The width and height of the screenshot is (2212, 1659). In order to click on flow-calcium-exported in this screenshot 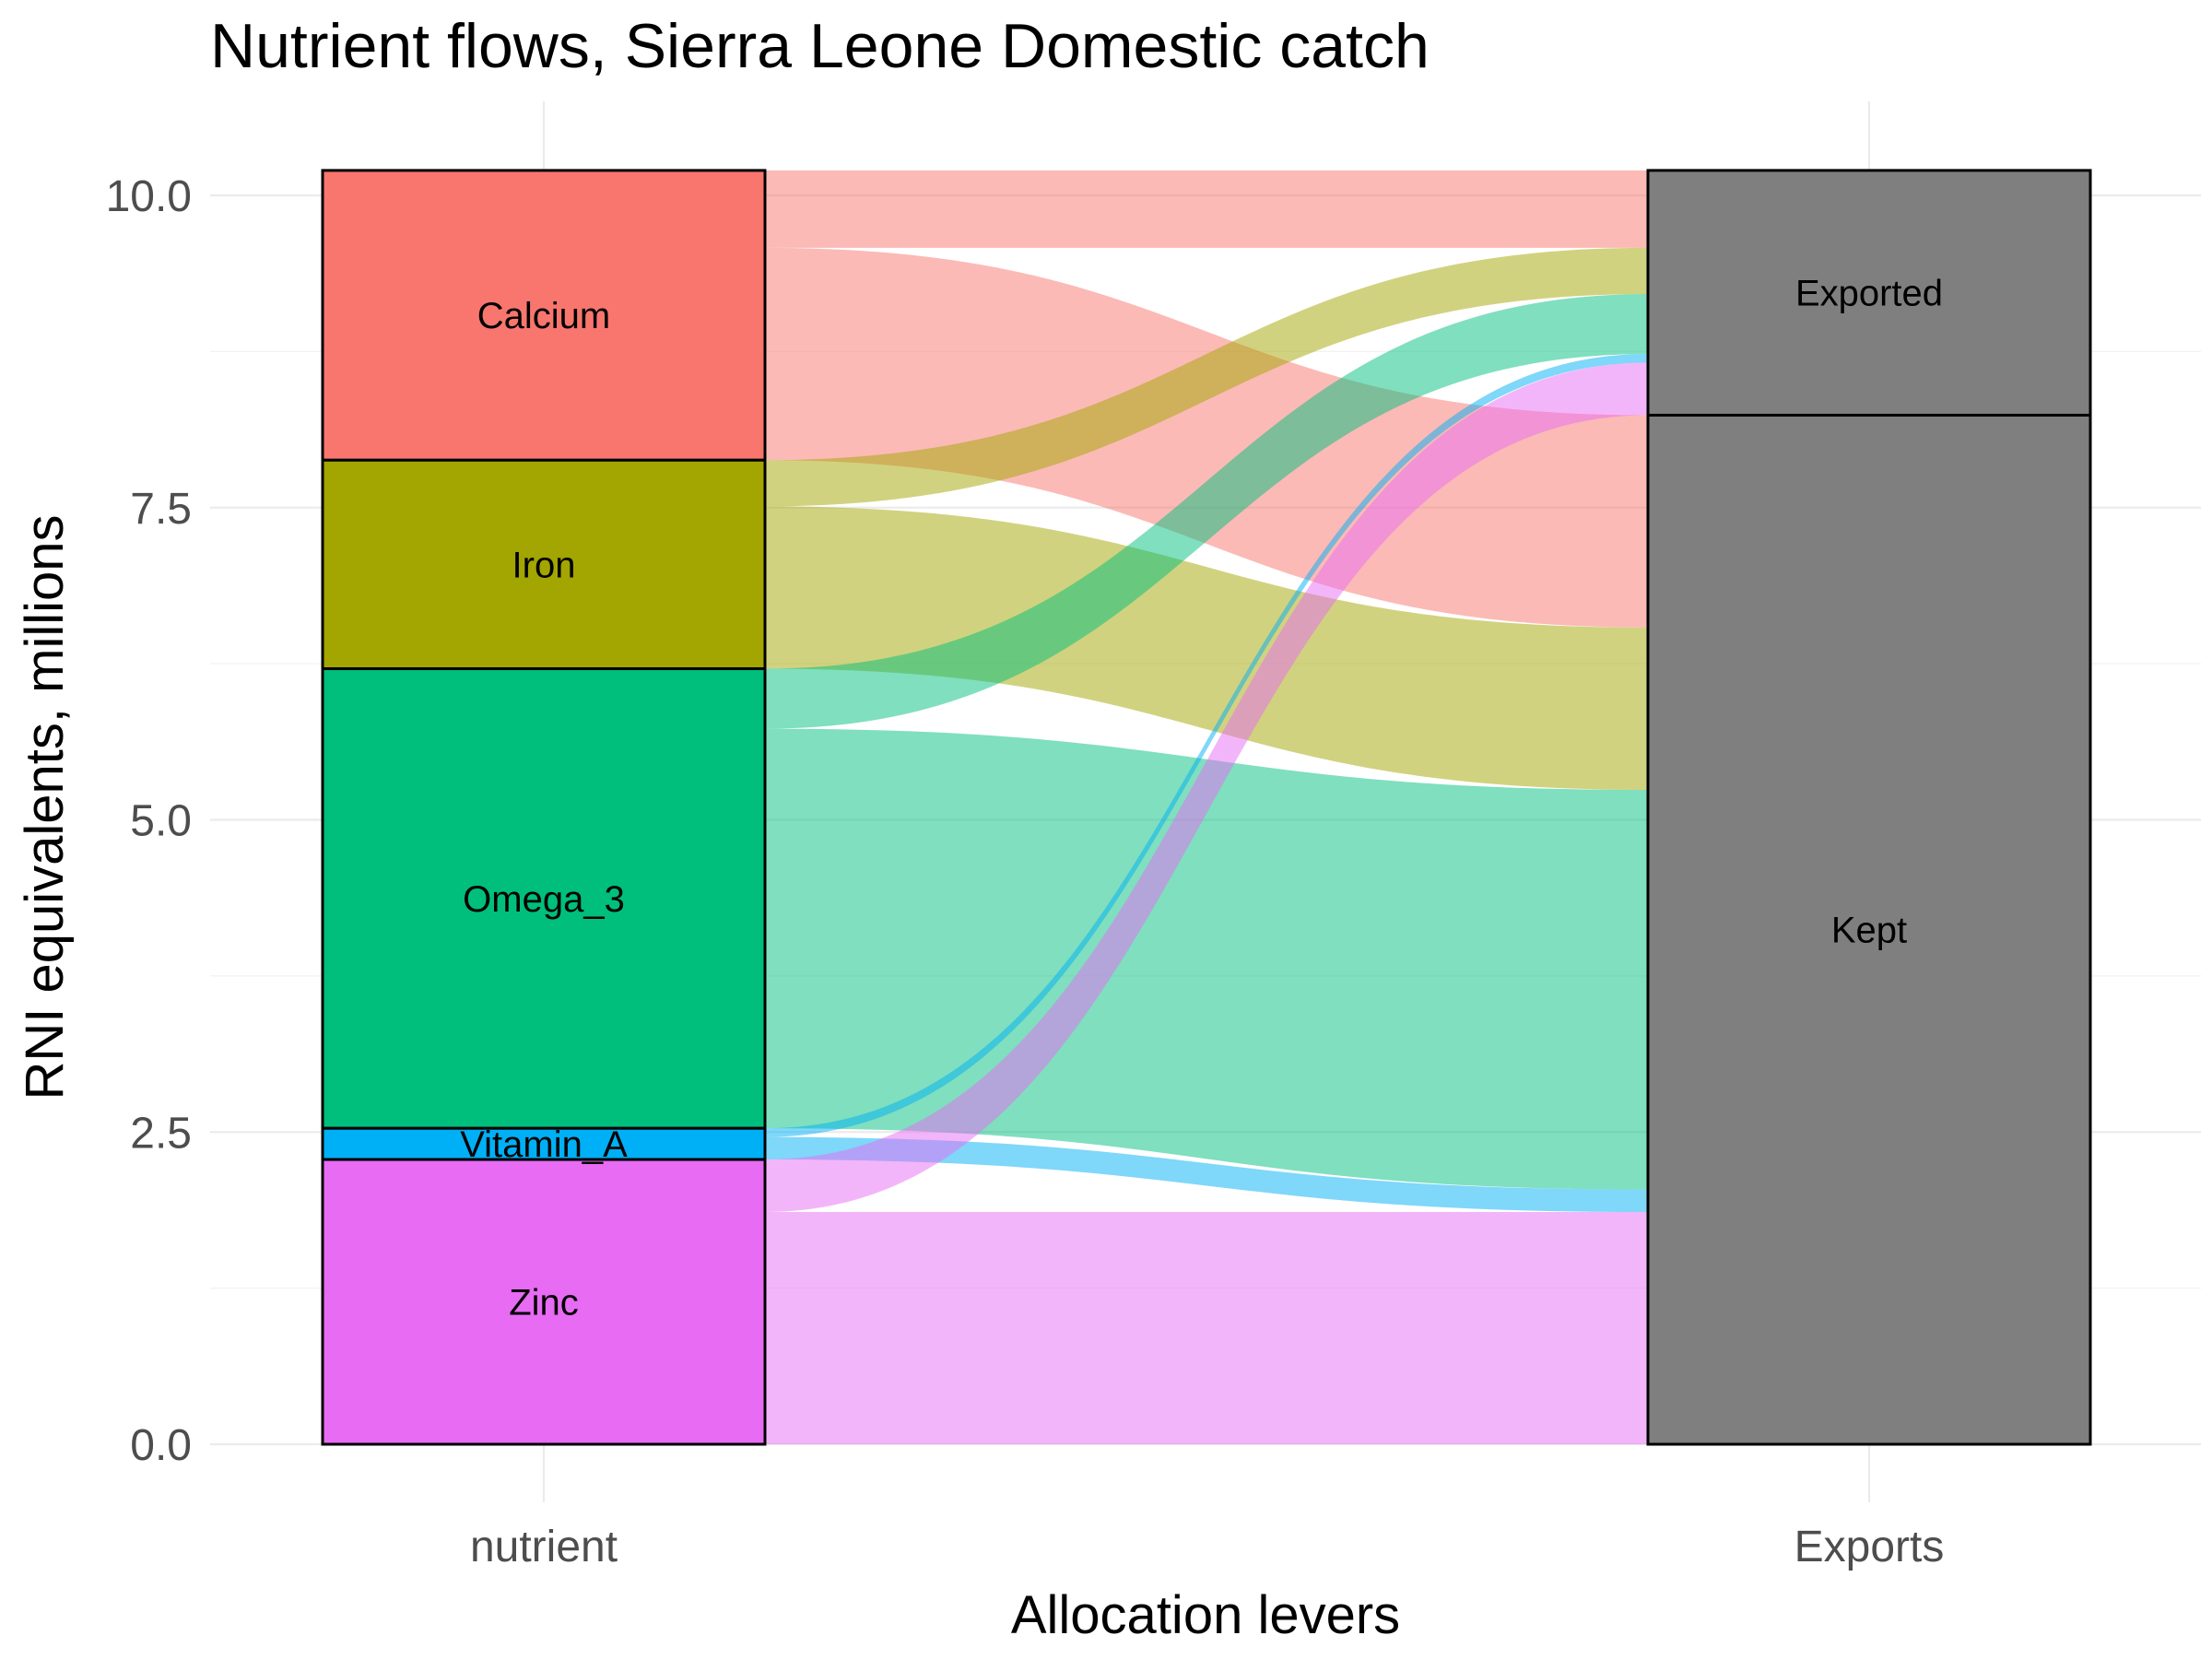, I will do `click(1206, 209)`.